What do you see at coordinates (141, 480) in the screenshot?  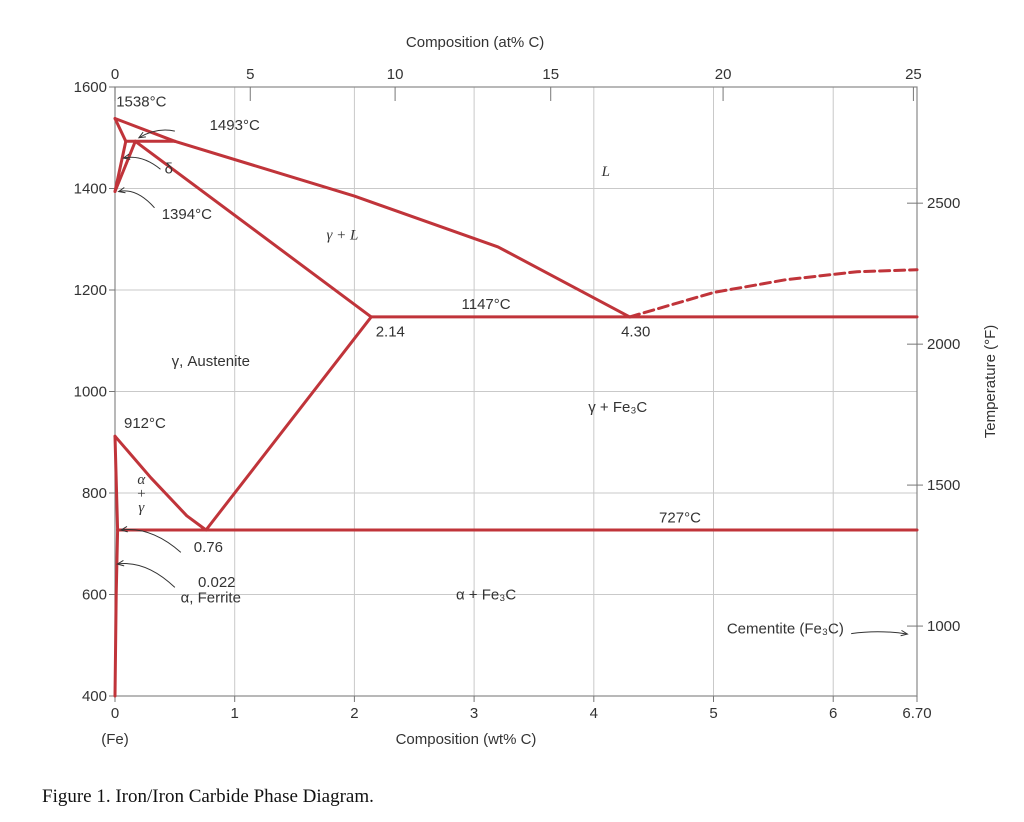 I see `alpha-gamma-label: α` at bounding box center [141, 480].